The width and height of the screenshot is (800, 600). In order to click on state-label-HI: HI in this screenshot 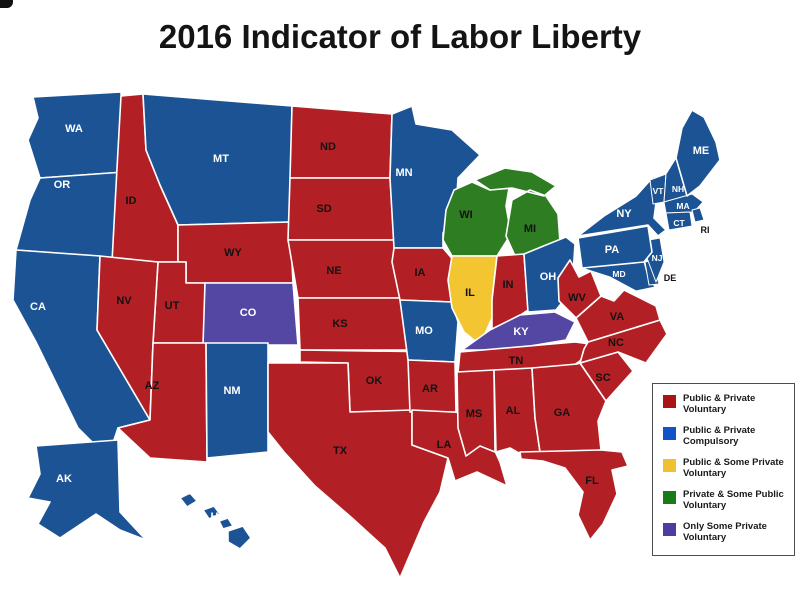, I will do `click(216, 517)`.